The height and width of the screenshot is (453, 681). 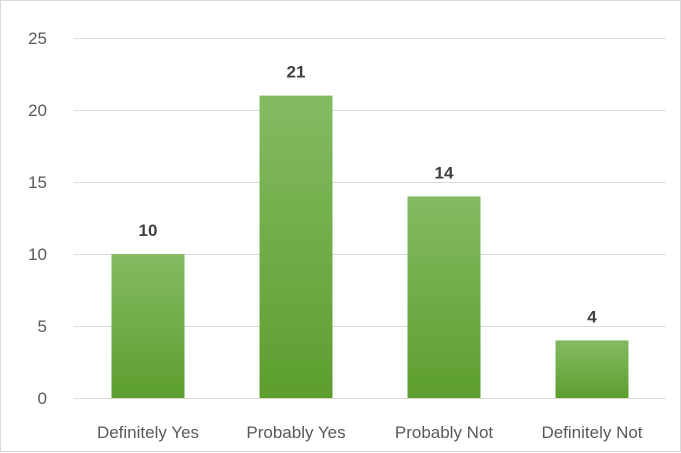 What do you see at coordinates (295, 432) in the screenshot?
I see `x-category-label-probably-yes: Probably Yes` at bounding box center [295, 432].